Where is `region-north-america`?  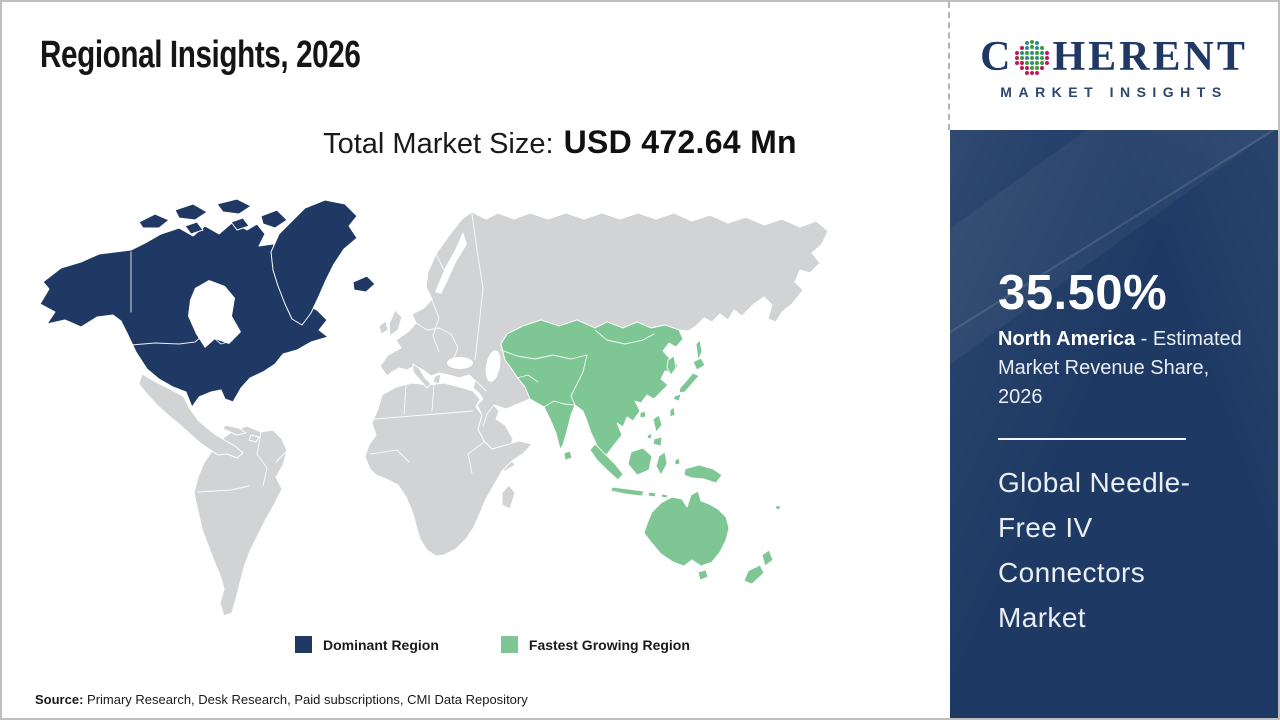 region-north-america is located at coordinates (207, 303).